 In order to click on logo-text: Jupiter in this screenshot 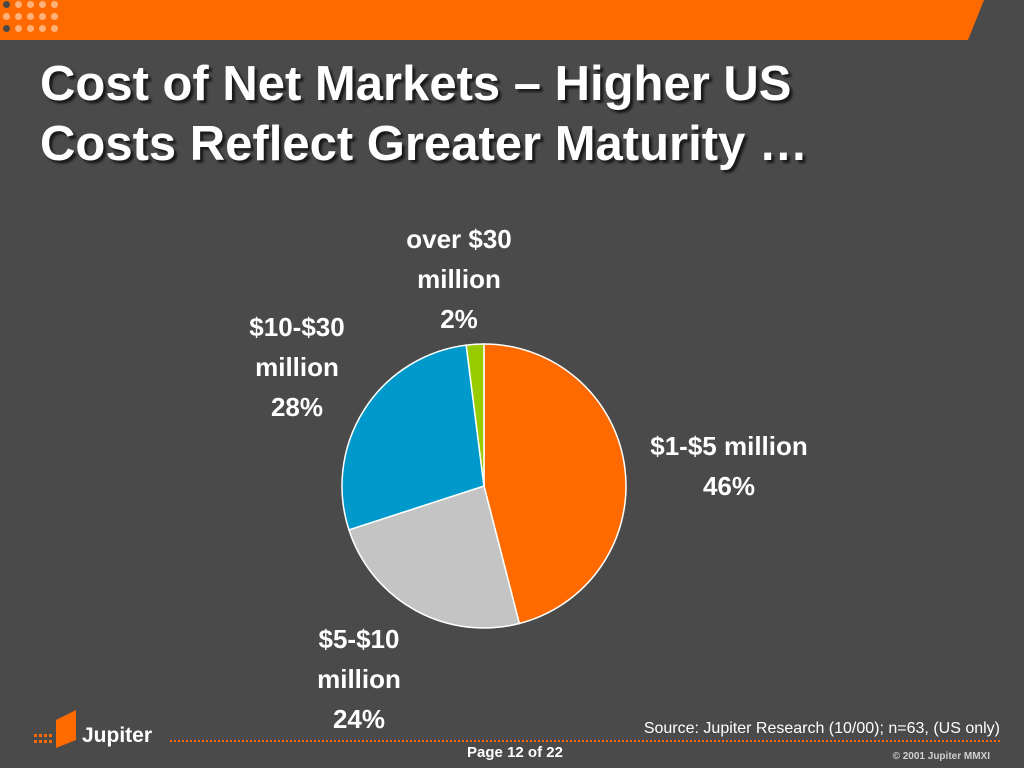, I will do `click(117, 735)`.